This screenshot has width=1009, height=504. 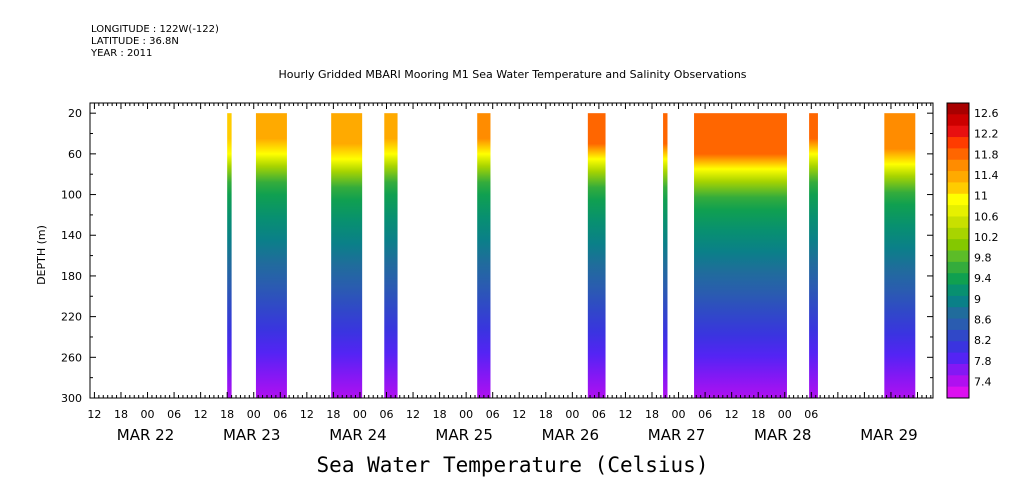 I want to click on colorbar-label: 7.4, so click(x=983, y=382).